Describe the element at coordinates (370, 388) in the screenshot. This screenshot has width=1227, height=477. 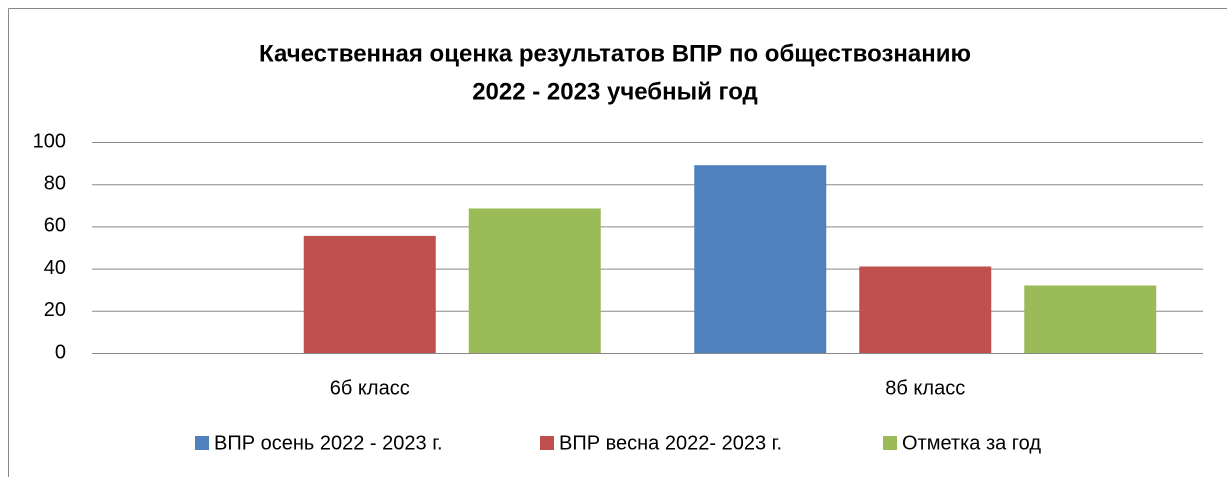
I see `x-tick-label: 6б класс` at that location.